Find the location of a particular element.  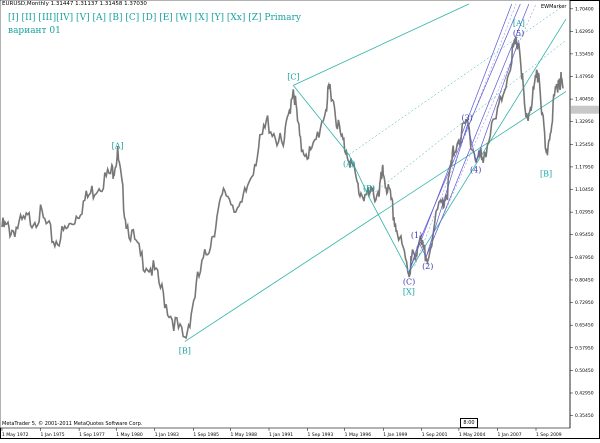

x-tick-label: 1 May 2004 is located at coordinates (472, 435).